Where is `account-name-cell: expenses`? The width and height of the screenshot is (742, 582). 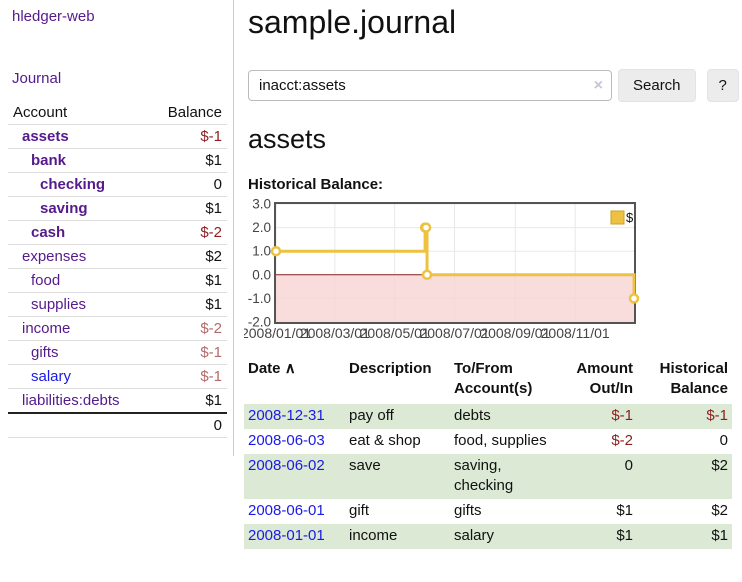
account-name-cell: expenses is located at coordinates (79, 256).